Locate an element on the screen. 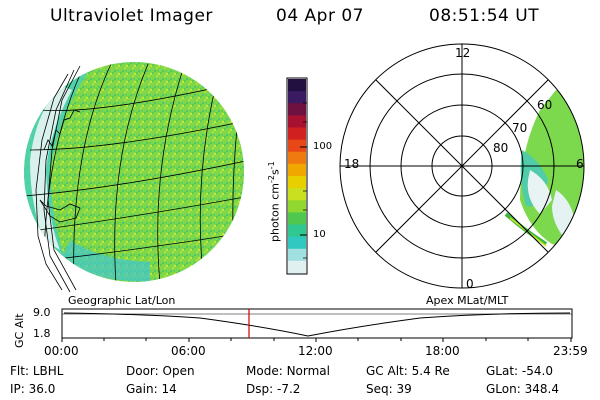 The image size is (600, 400). status-glat: GLat: -54.0 is located at coordinates (519, 371).